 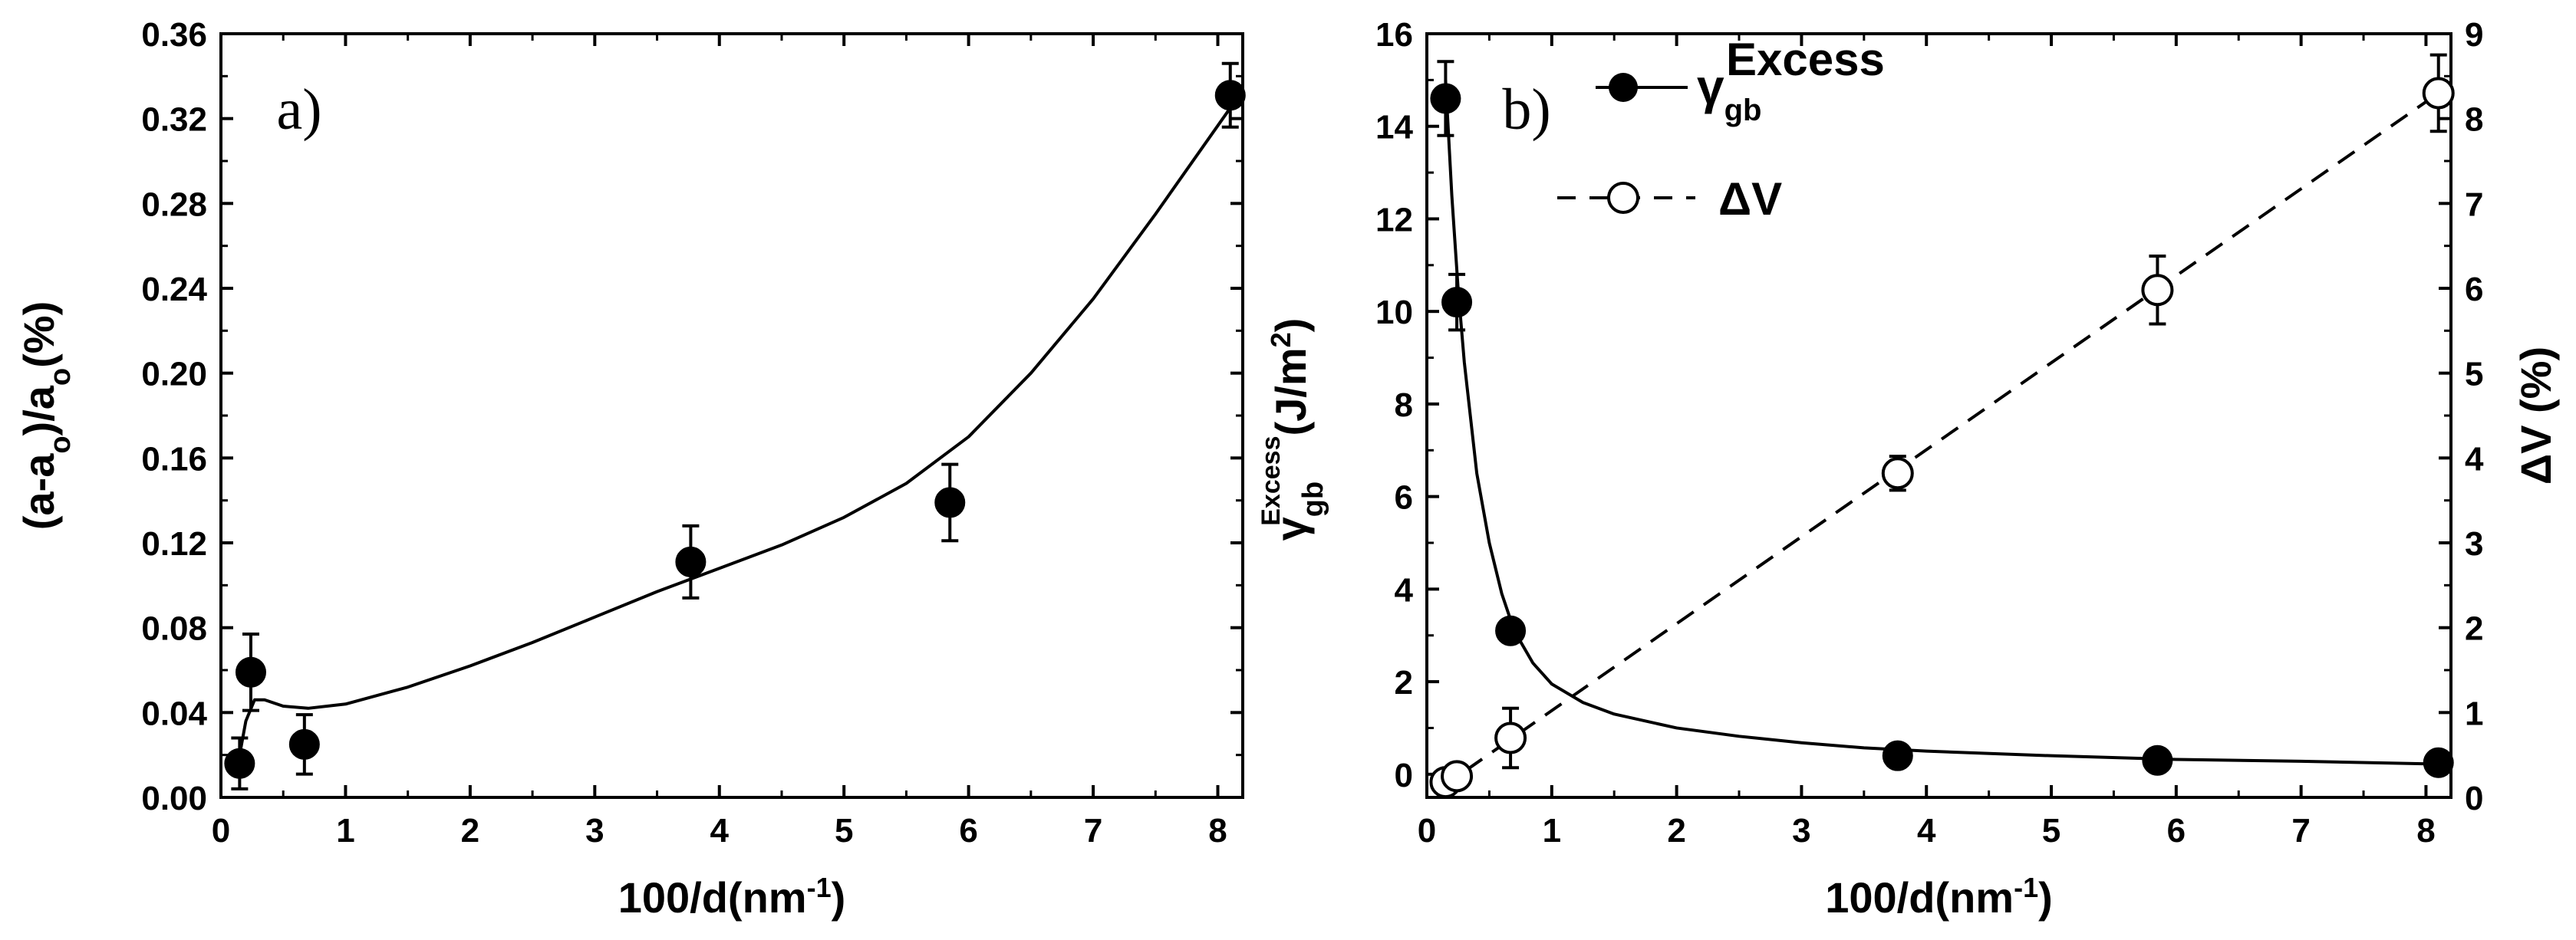 What do you see at coordinates (1394, 219) in the screenshot?
I see `y-left-tick-label: 12` at bounding box center [1394, 219].